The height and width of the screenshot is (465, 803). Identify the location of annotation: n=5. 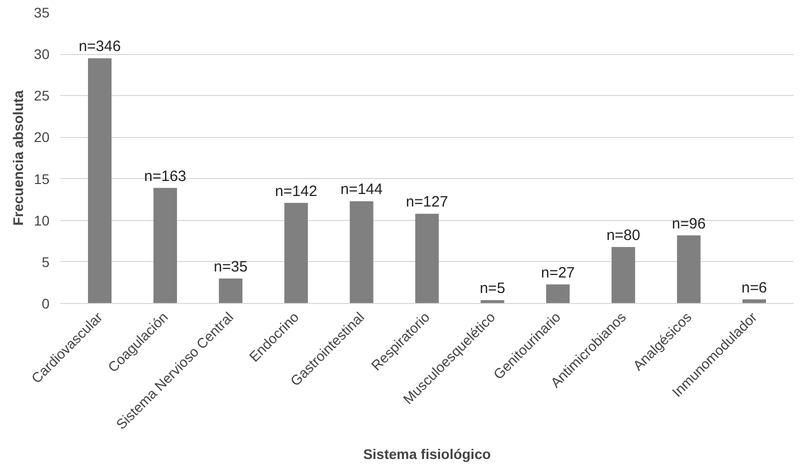
(493, 289).